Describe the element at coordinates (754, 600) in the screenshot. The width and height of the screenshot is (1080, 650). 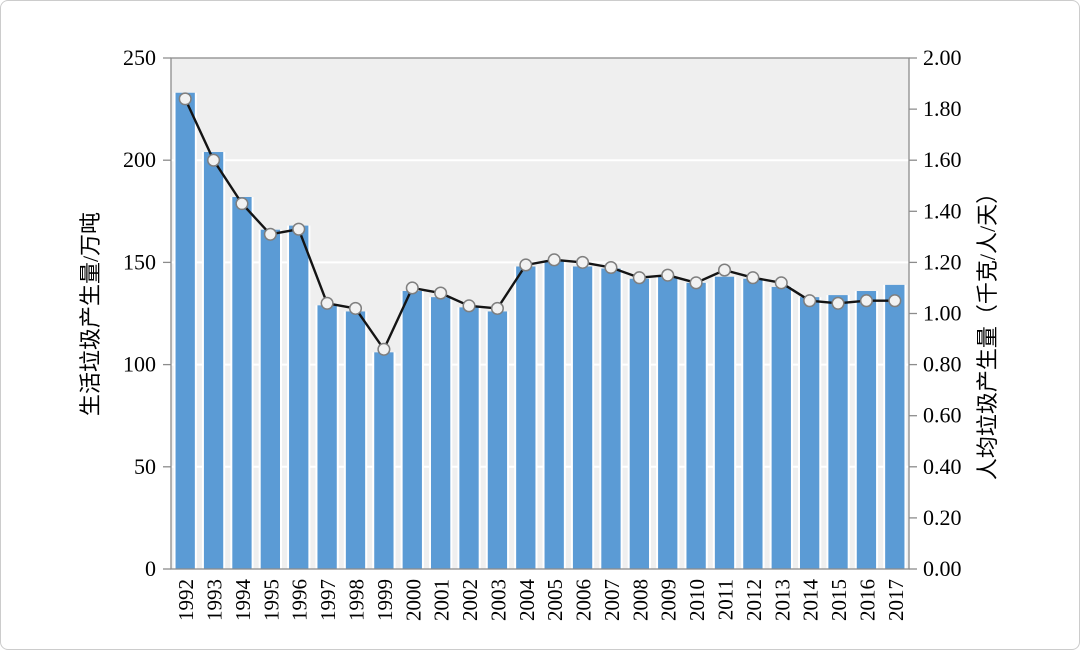
I see `x-tick-label-2012: 2012` at that location.